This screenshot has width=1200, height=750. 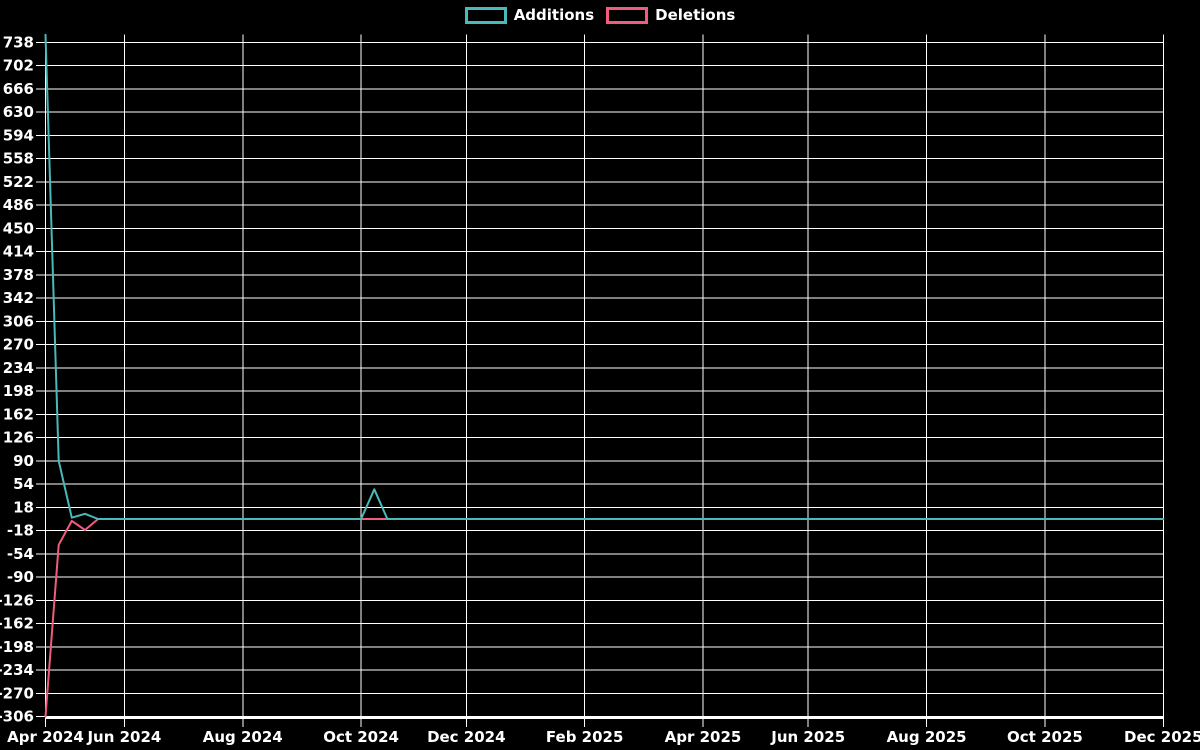 I want to click on deletions-swatch-icon, so click(x=627, y=15).